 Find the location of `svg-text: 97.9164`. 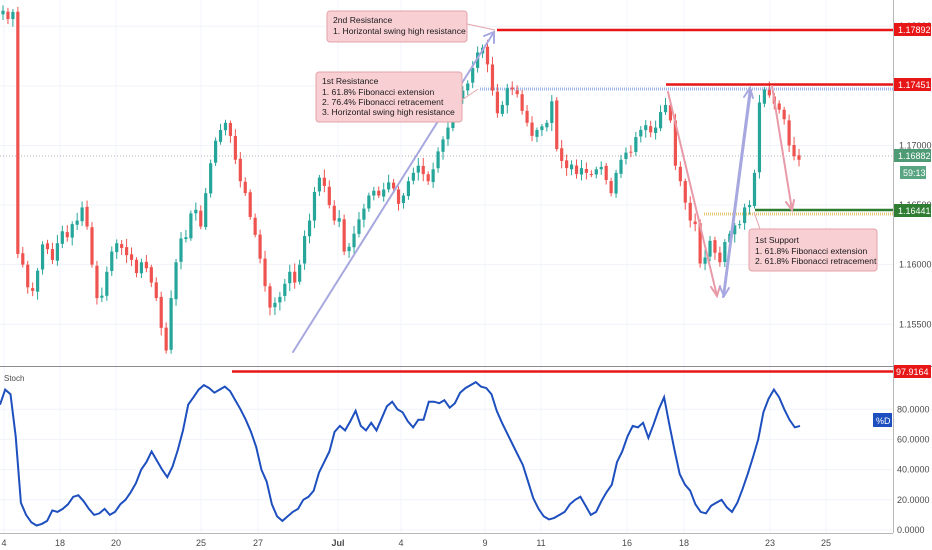

svg-text: 97.9164 is located at coordinates (912, 372).